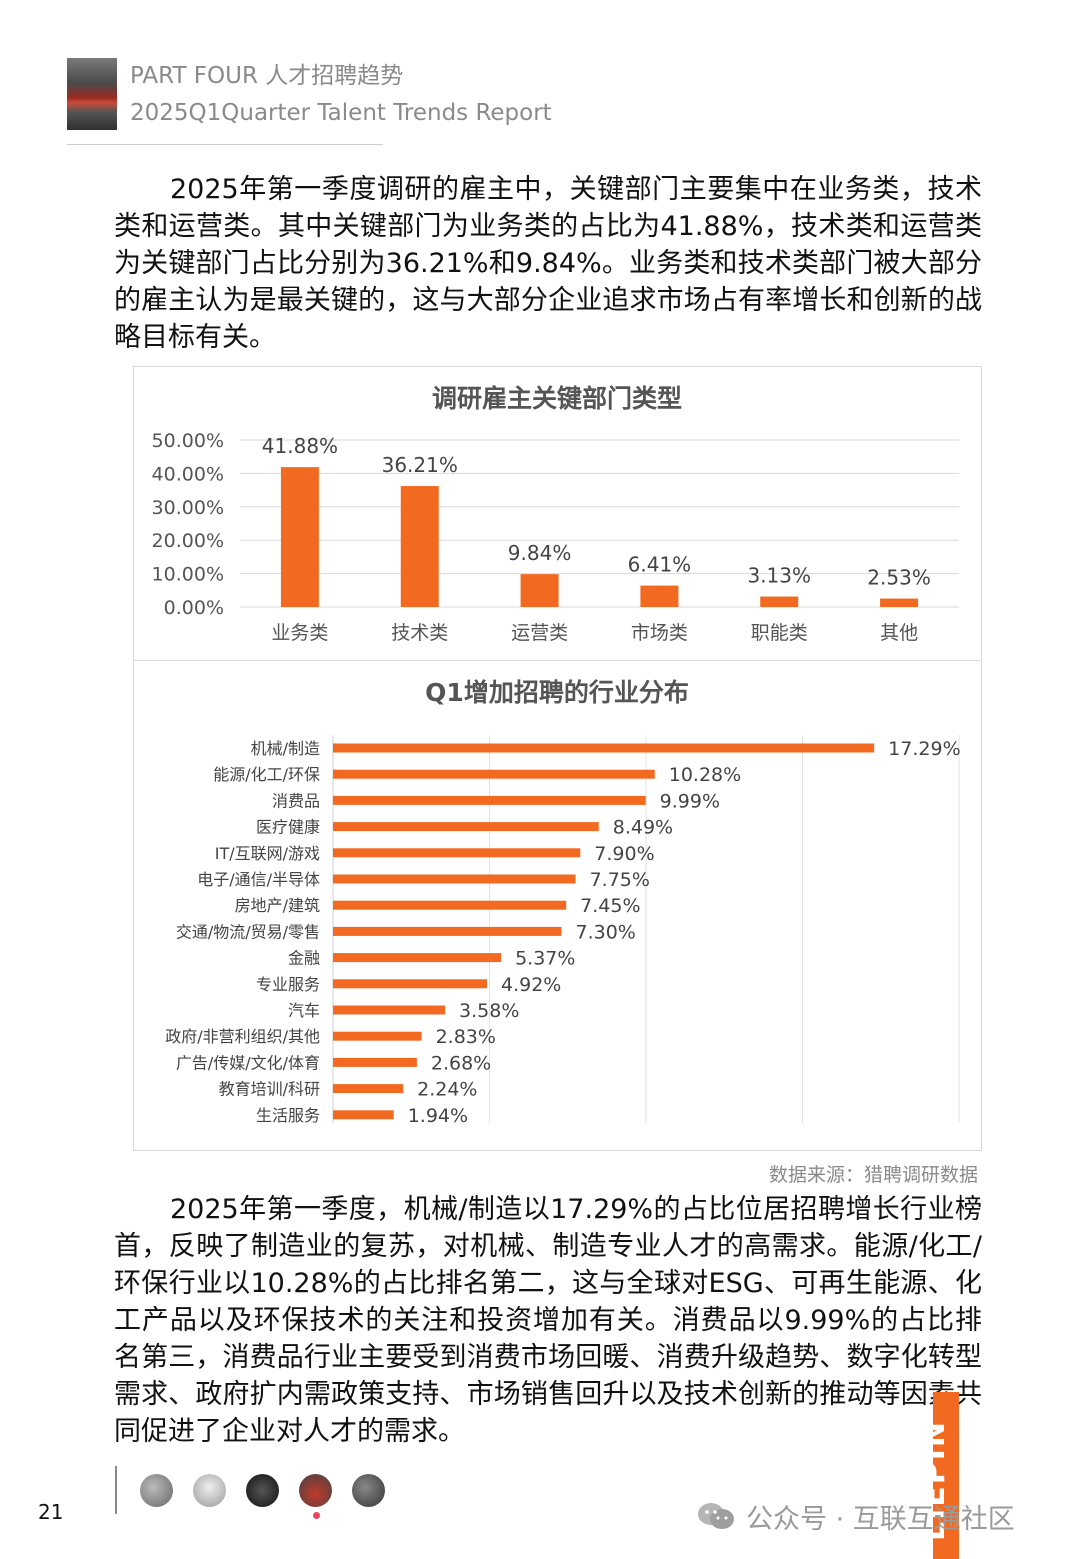 The width and height of the screenshot is (1080, 1559). What do you see at coordinates (304, 958) in the screenshot?
I see `y-tick-label: 金融` at bounding box center [304, 958].